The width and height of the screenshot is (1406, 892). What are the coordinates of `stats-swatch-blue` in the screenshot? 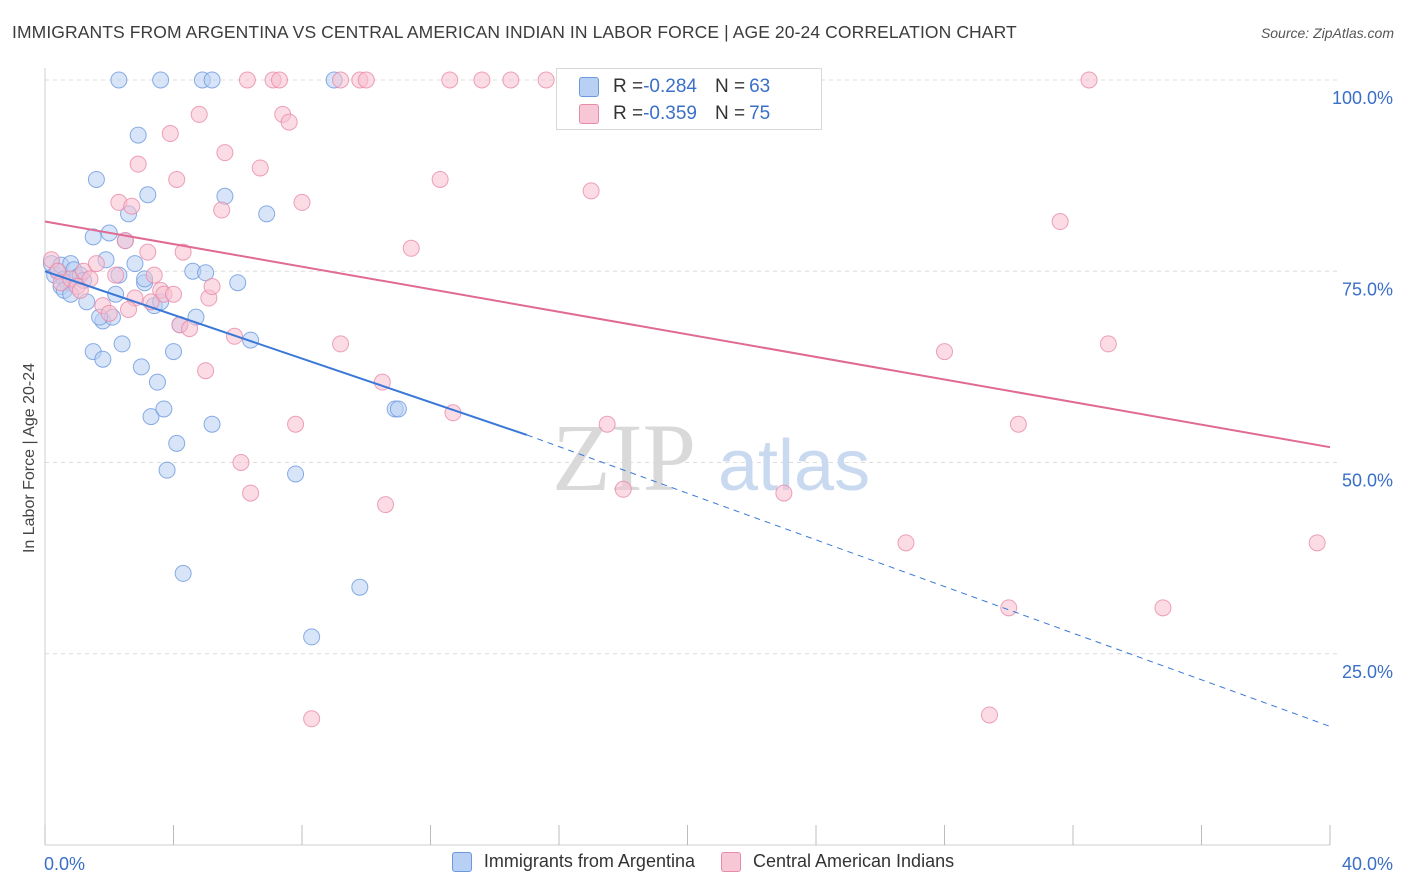 It's located at (589, 87).